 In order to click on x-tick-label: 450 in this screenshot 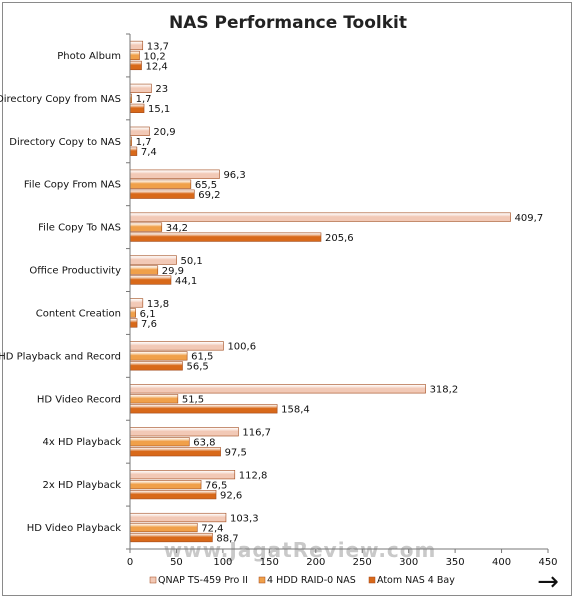, I will do `click(547, 562)`.